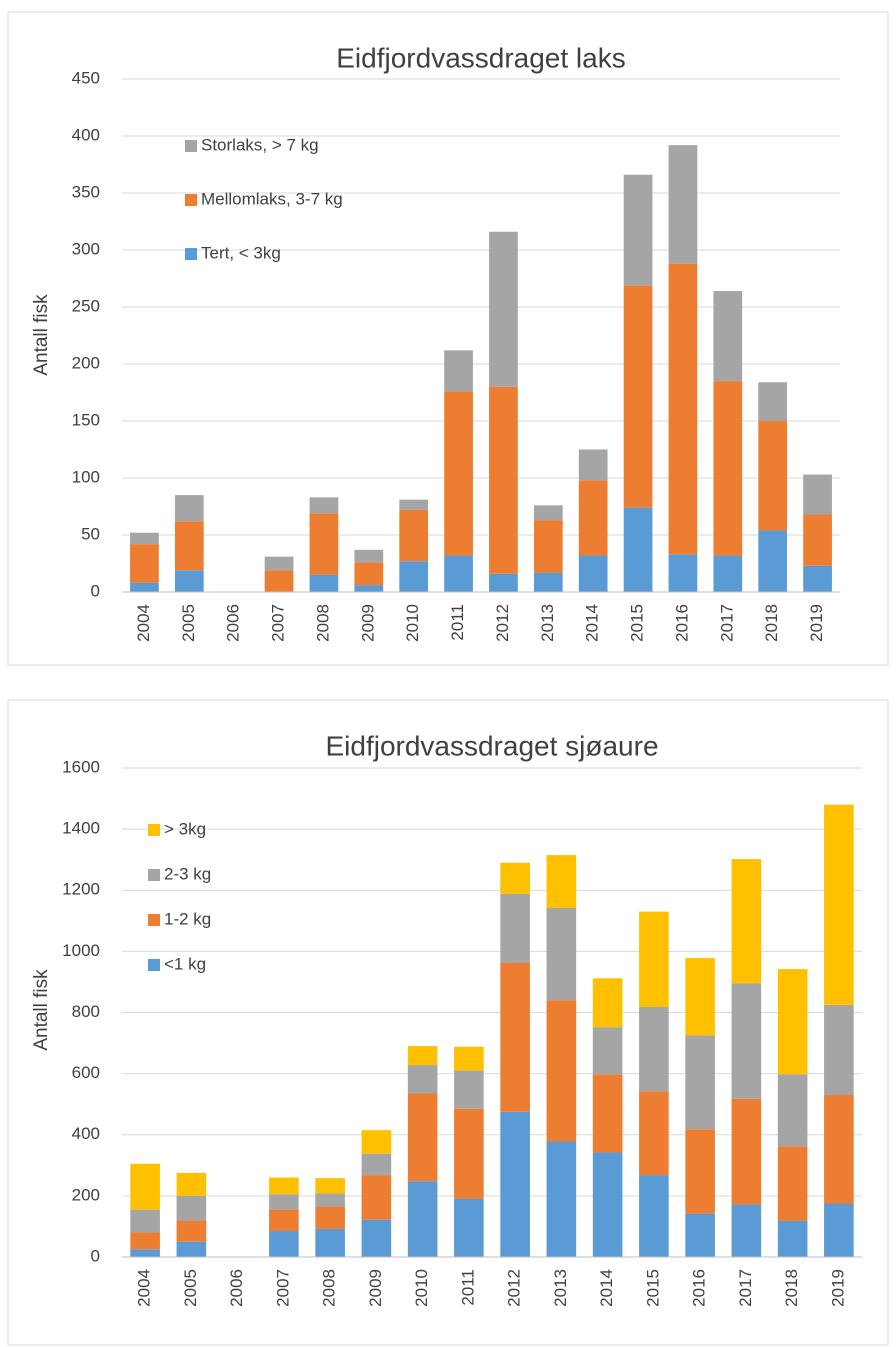  Describe the element at coordinates (241, 252) in the screenshot. I see `legend-label: Tert, < 3kg` at that location.